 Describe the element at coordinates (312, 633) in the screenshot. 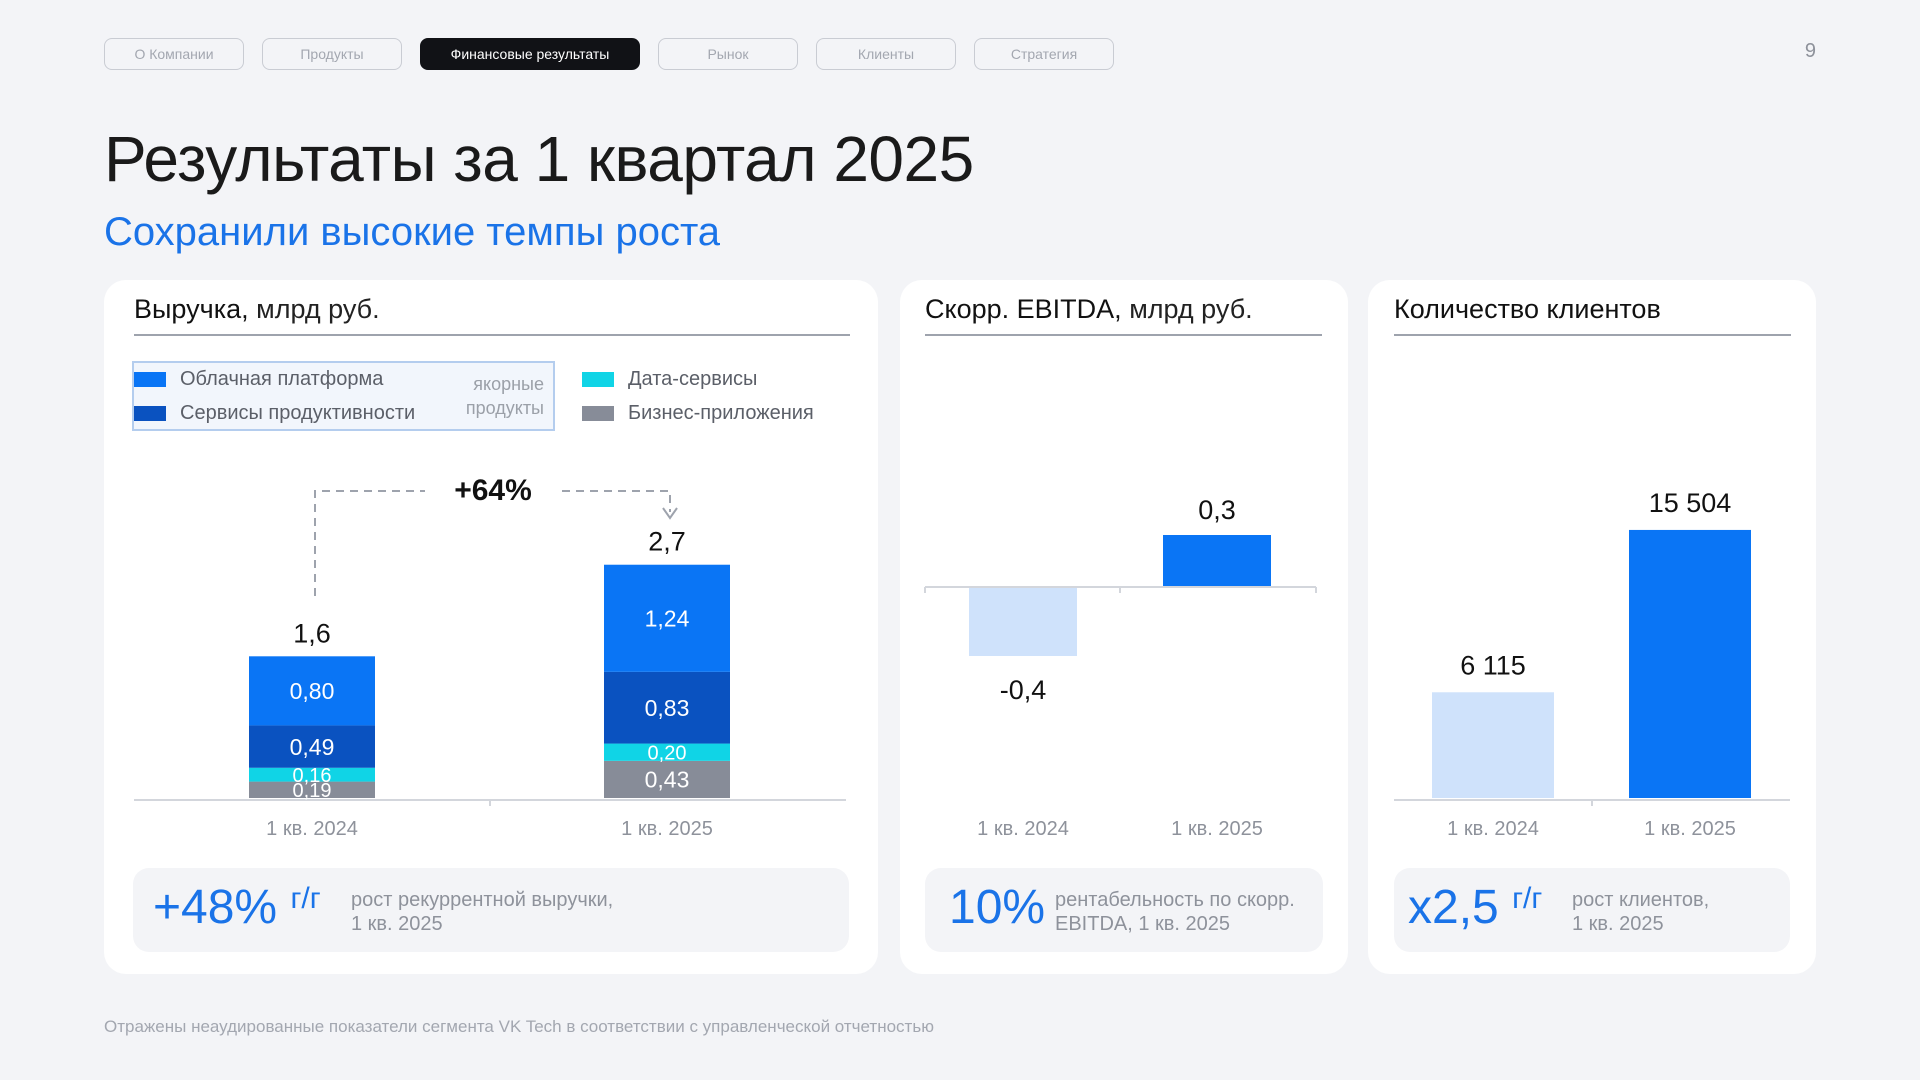

I see `revenue-total-label: 1,6` at that location.